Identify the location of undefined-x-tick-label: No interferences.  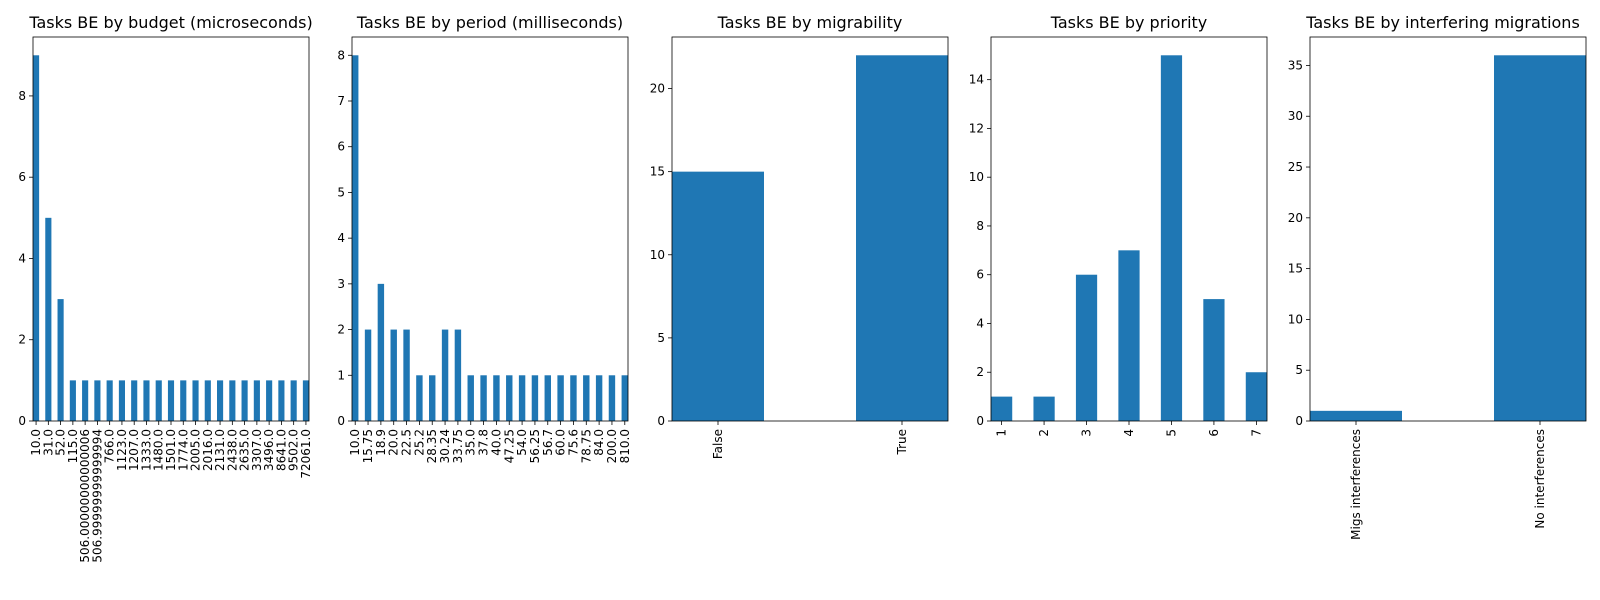
(1540, 479).